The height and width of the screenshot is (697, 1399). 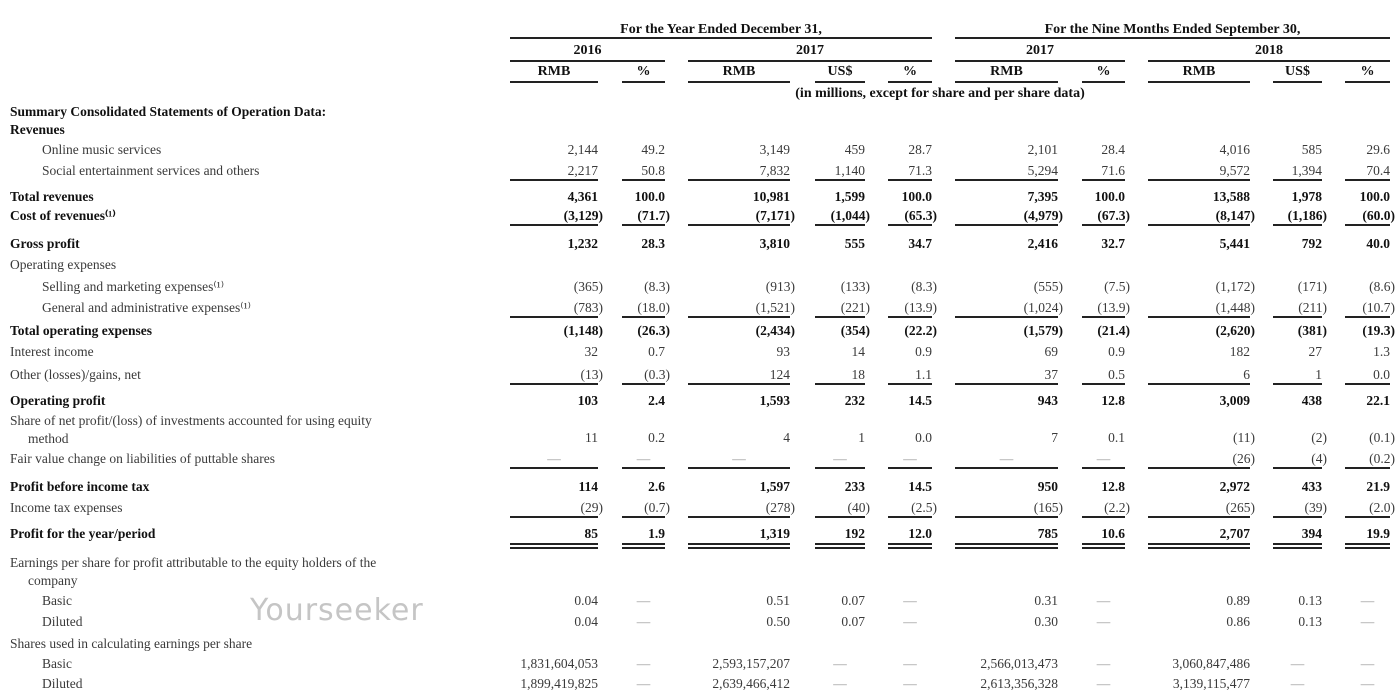 I want to click on cell-value: 0.04, so click(x=586, y=621).